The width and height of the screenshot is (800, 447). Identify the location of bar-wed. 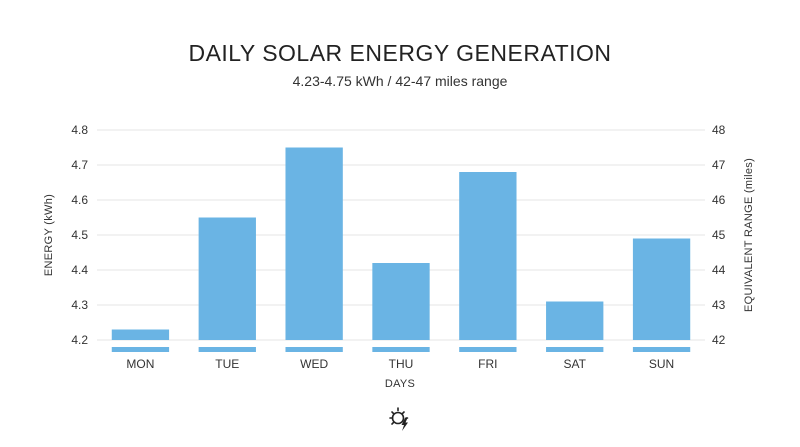
(314, 243).